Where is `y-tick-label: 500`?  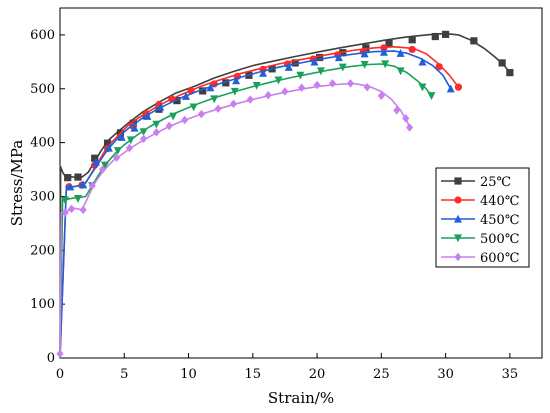
y-tick-label: 500 is located at coordinates (42, 89).